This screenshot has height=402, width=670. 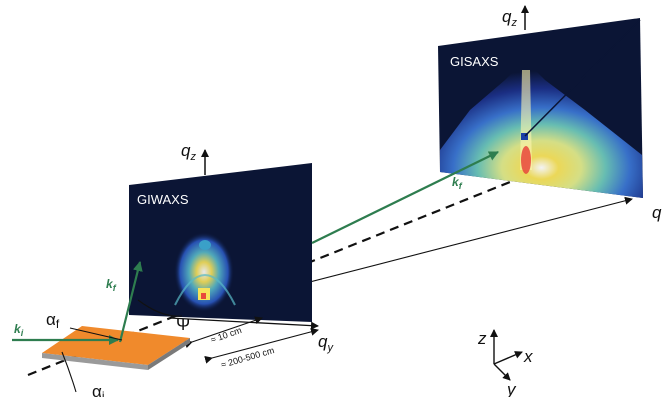 What do you see at coordinates (528, 356) in the screenshot?
I see `axis-x-label: x` at bounding box center [528, 356].